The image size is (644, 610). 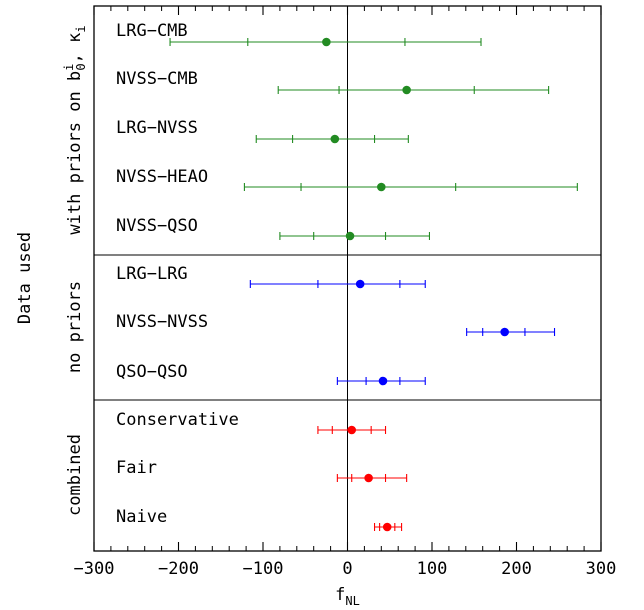 I want to click on row-label: NVSS−CMB, so click(x=157, y=79).